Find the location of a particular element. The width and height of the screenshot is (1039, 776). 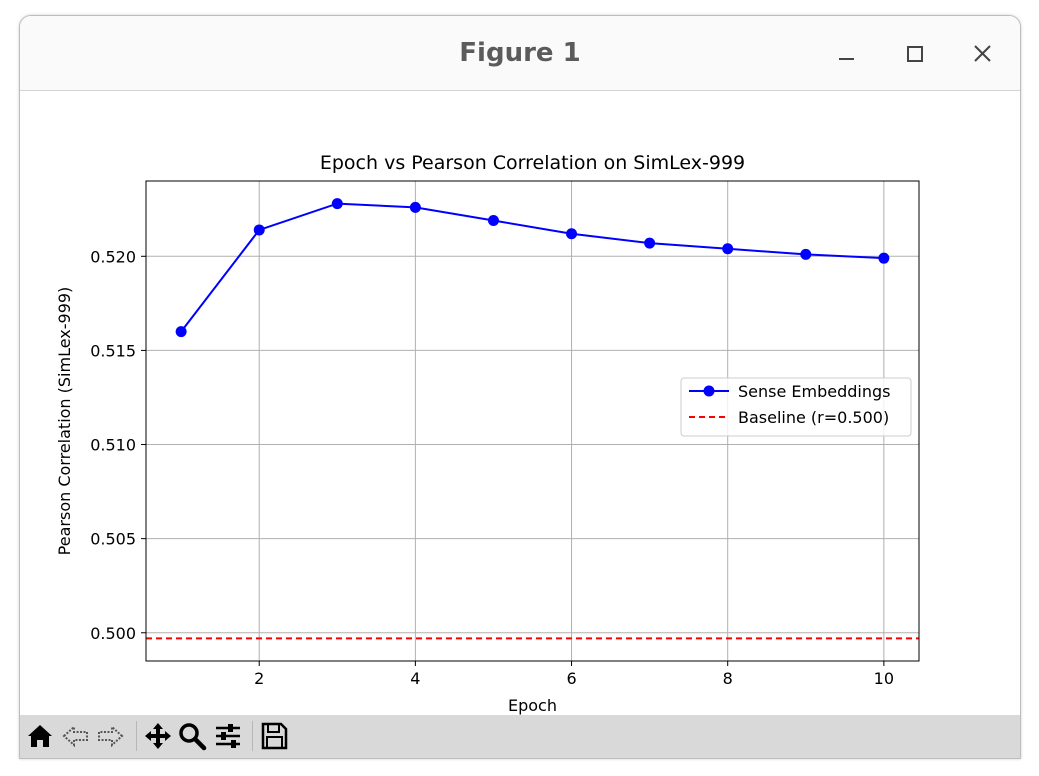

pan-button is located at coordinates (158, 736).